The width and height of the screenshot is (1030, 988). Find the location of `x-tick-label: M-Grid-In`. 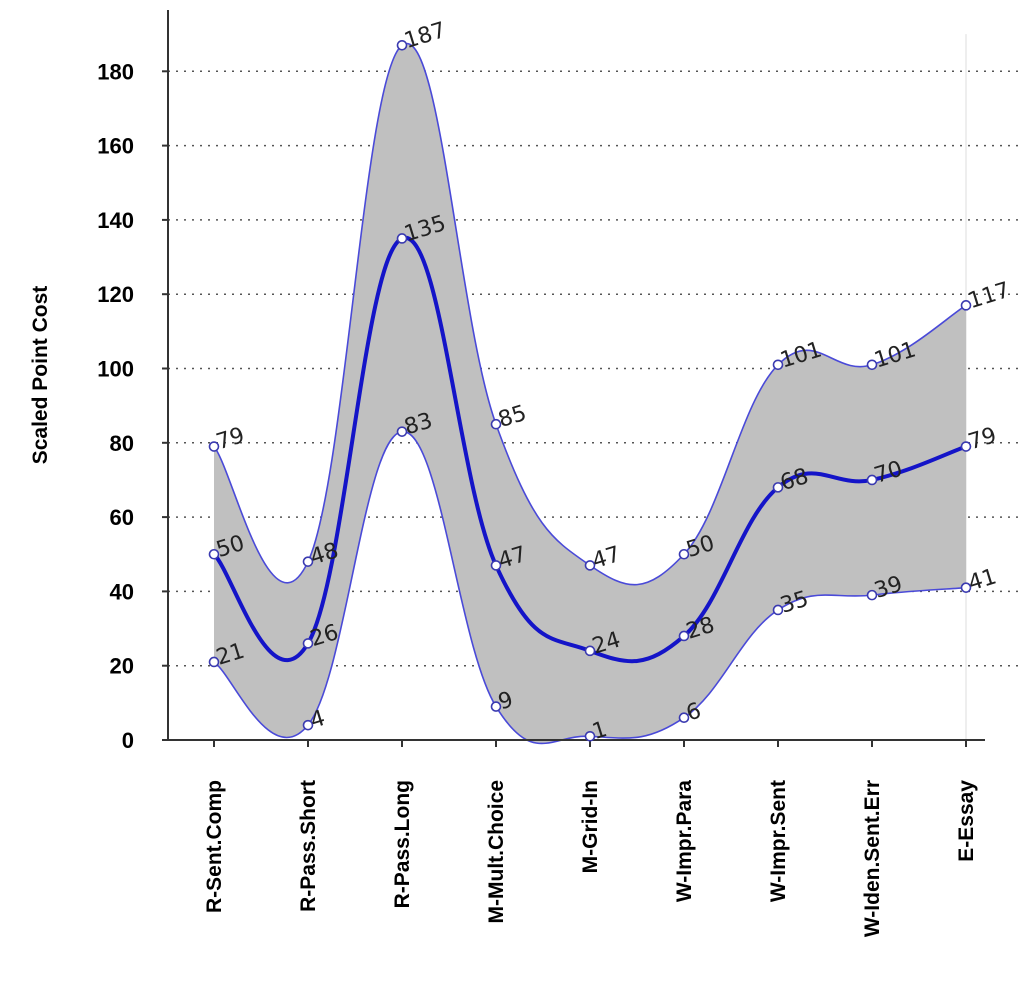

x-tick-label: M-Grid-In is located at coordinates (590, 826).